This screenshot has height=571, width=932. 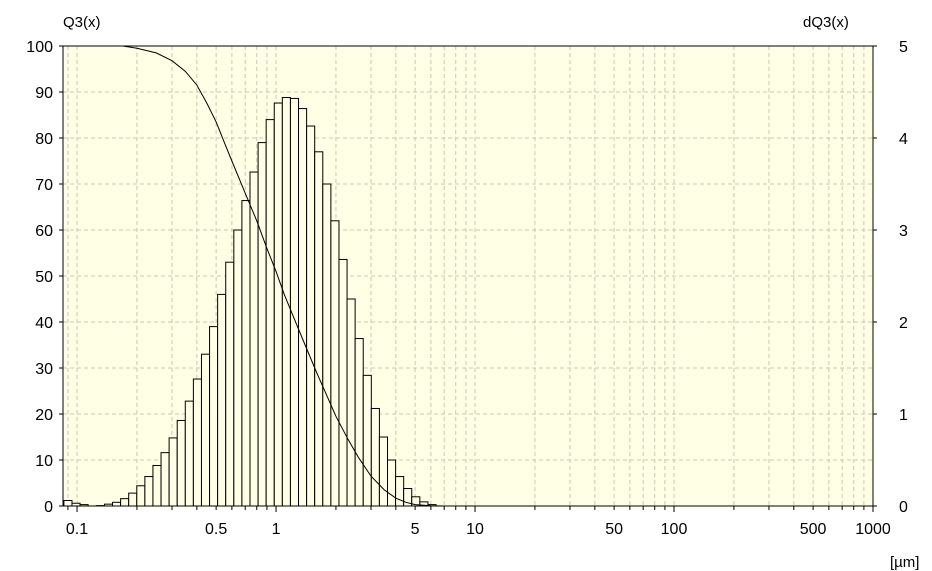 What do you see at coordinates (415, 529) in the screenshot?
I see `x-tick-label: 5` at bounding box center [415, 529].